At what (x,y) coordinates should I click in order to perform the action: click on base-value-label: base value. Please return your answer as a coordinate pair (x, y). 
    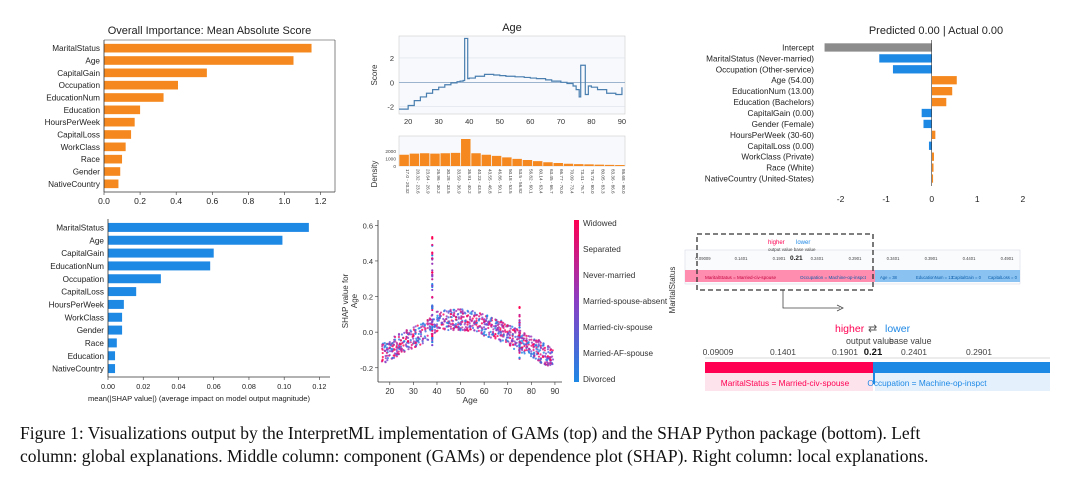
    Looking at the image, I should click on (910, 341).